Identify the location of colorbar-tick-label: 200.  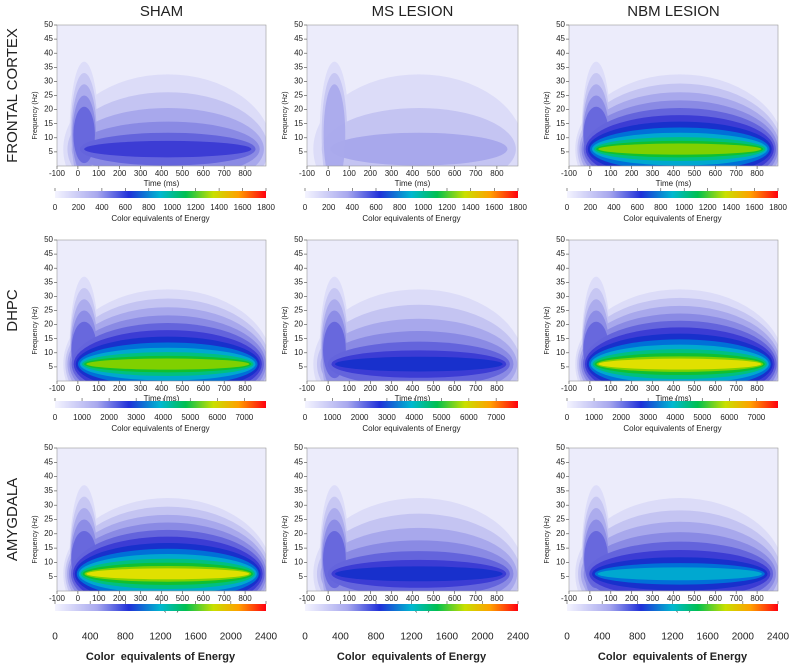
(591, 207).